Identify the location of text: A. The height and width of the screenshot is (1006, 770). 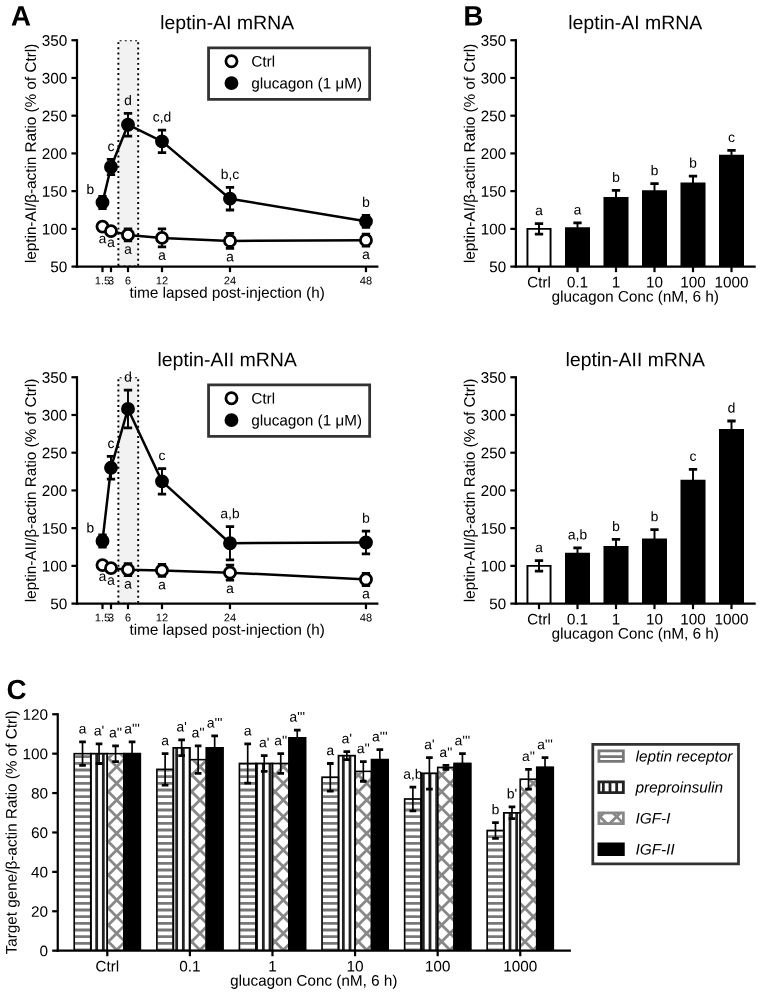
(21, 16).